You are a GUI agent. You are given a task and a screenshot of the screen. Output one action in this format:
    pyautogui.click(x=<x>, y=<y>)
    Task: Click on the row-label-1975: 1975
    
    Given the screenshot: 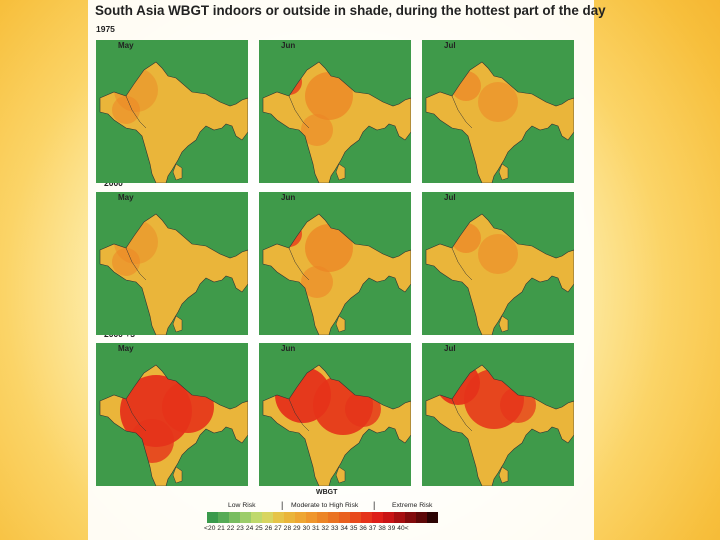 What is the action you would take?
    pyautogui.click(x=105, y=29)
    